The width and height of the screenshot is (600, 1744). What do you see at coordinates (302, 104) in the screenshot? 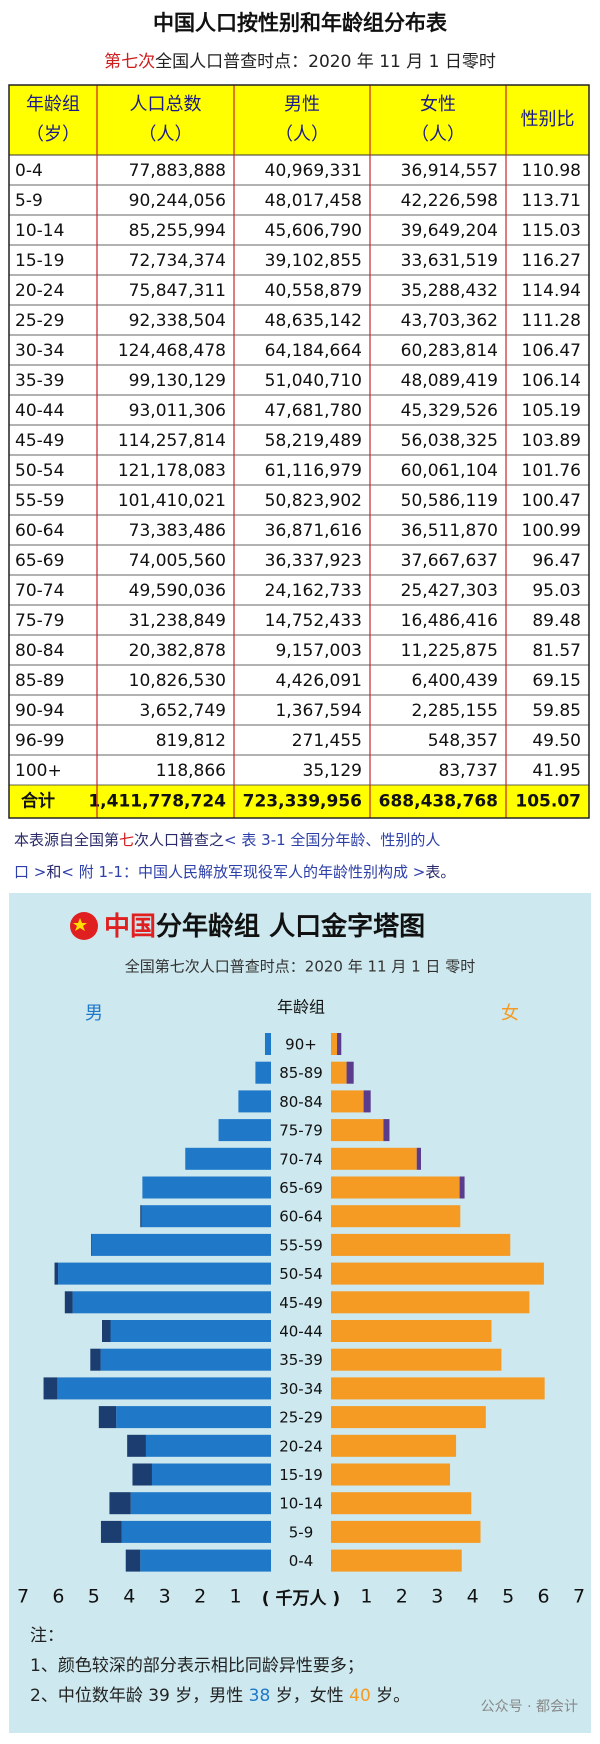
I see `column-header: 男性` at bounding box center [302, 104].